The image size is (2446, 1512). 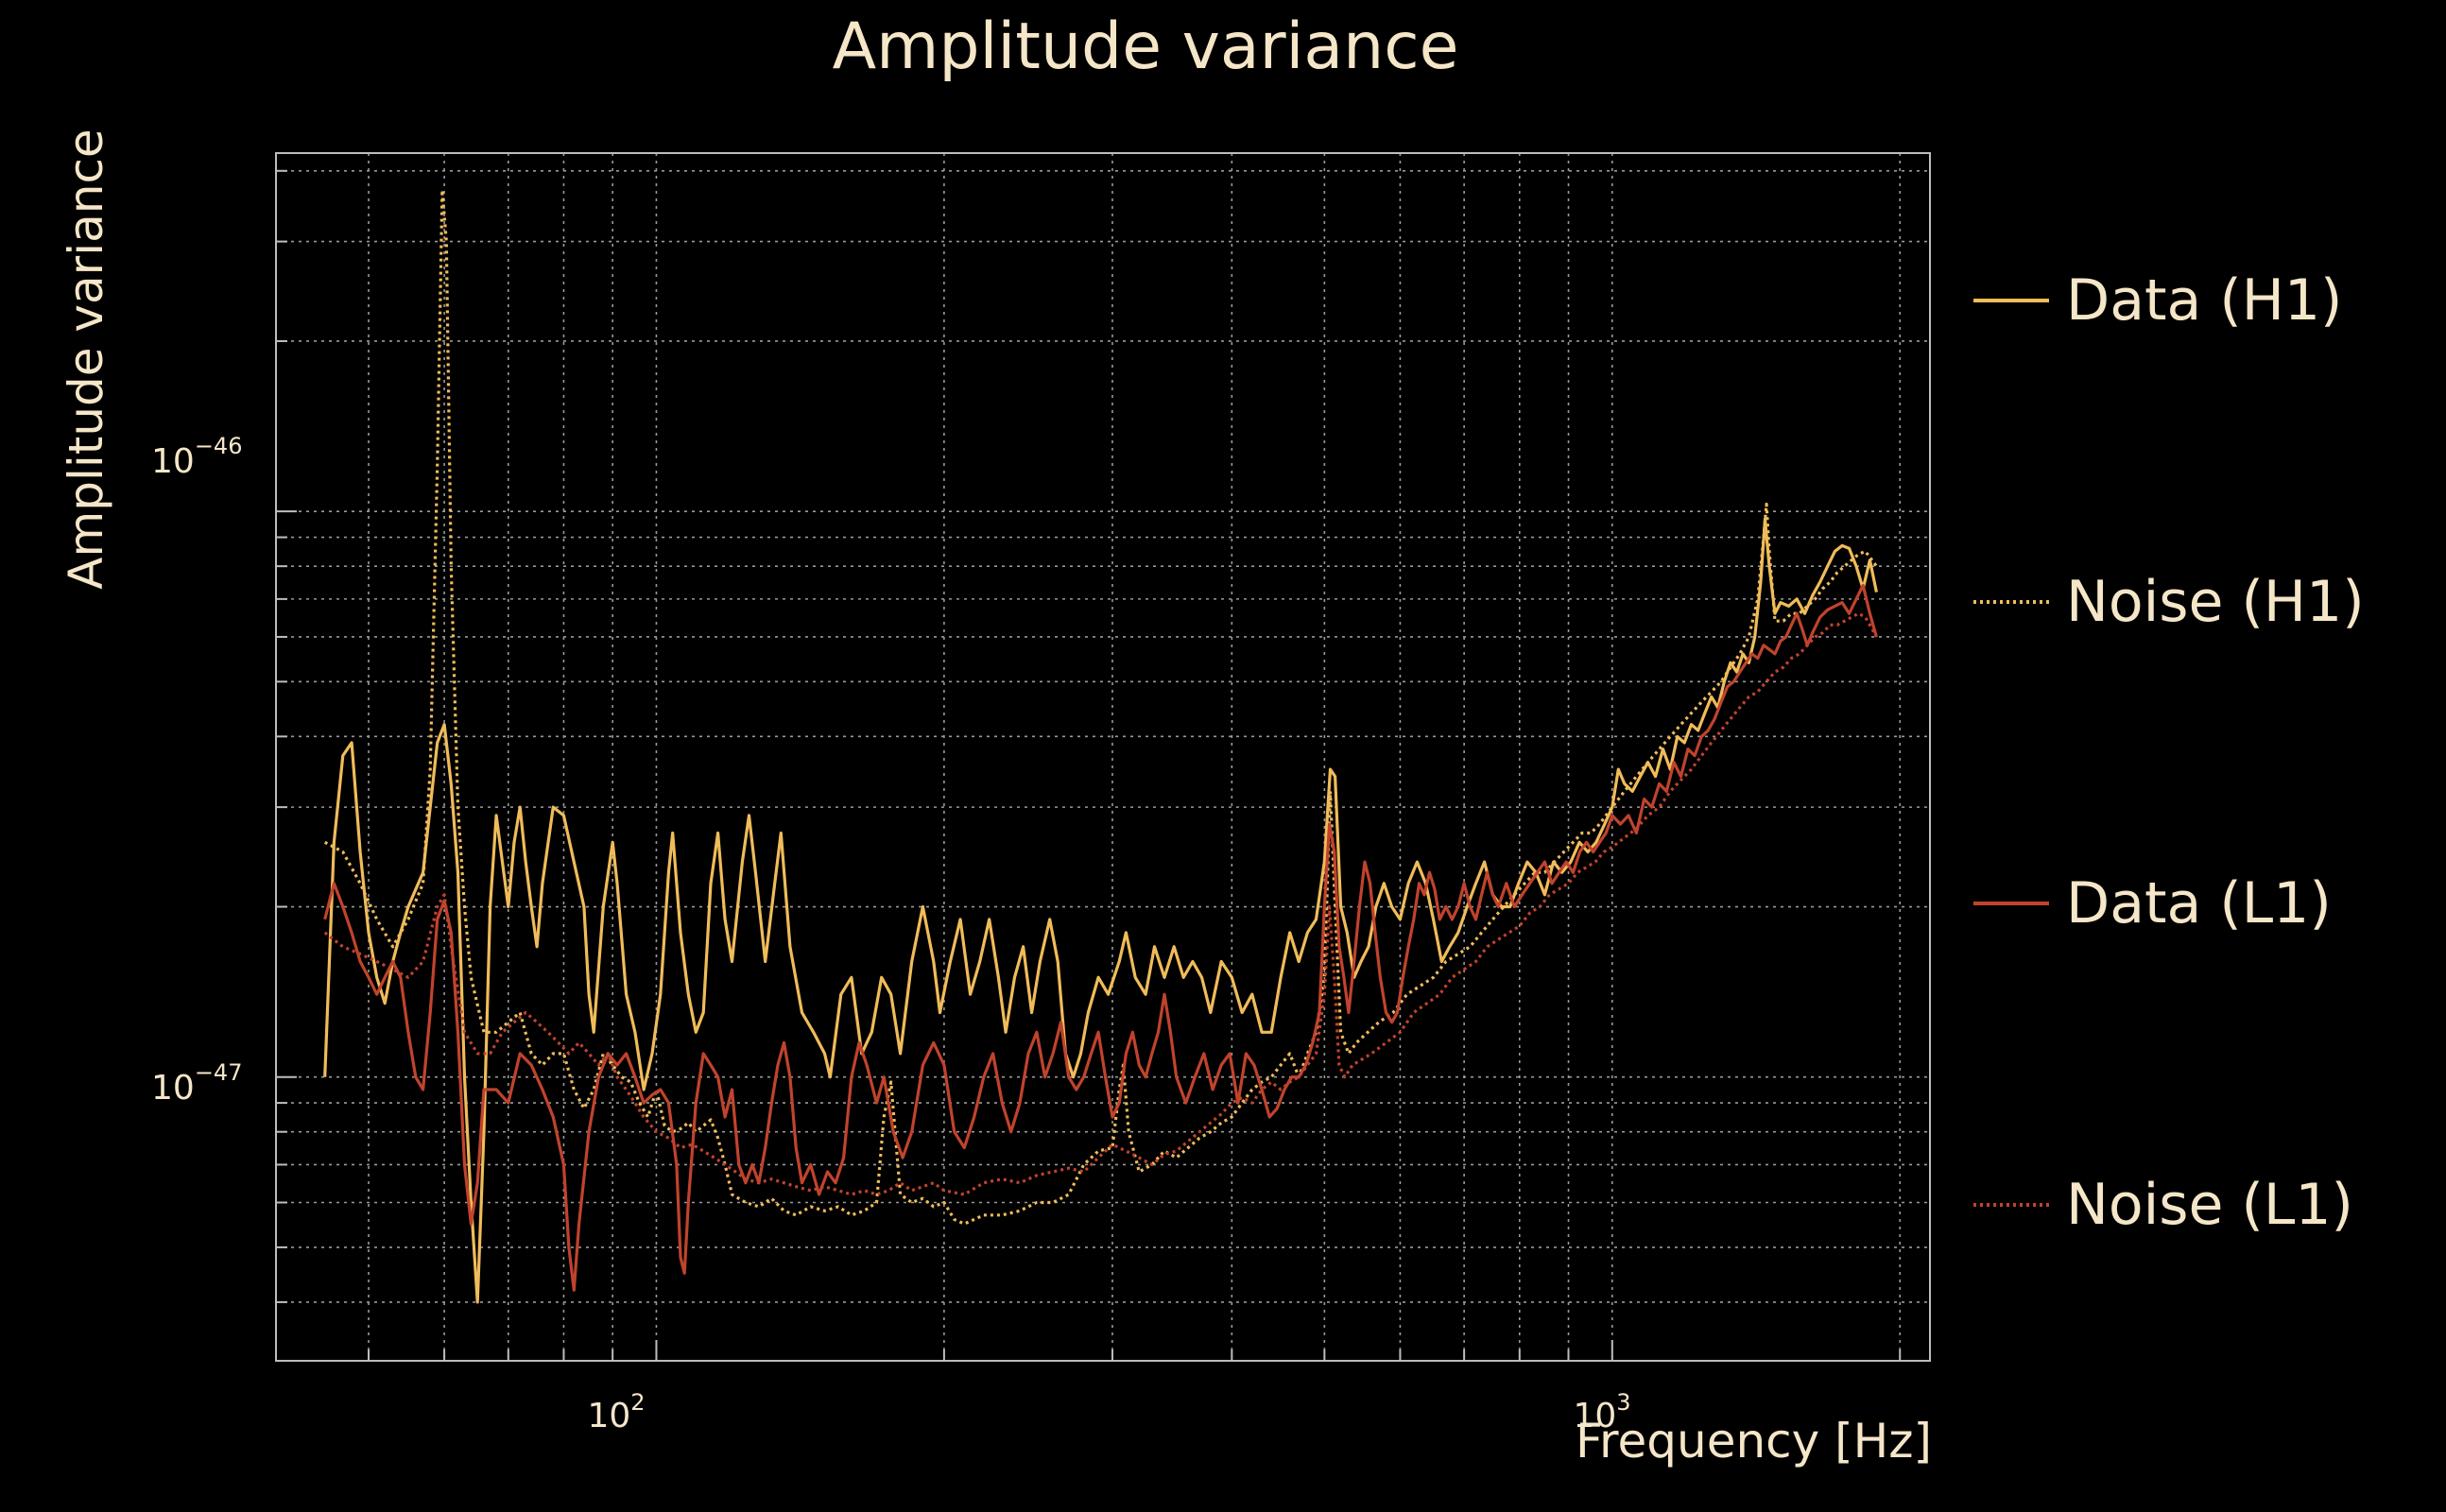 I want to click on y-tick-label-1e-46: 10−46, so click(x=197, y=457).